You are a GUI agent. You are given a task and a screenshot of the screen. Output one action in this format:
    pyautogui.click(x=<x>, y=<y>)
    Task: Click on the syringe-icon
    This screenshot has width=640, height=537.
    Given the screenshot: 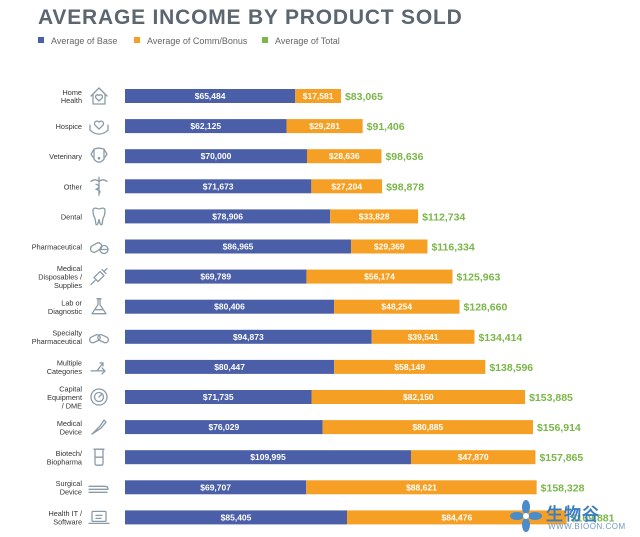 What is the action you would take?
    pyautogui.click(x=99, y=276)
    